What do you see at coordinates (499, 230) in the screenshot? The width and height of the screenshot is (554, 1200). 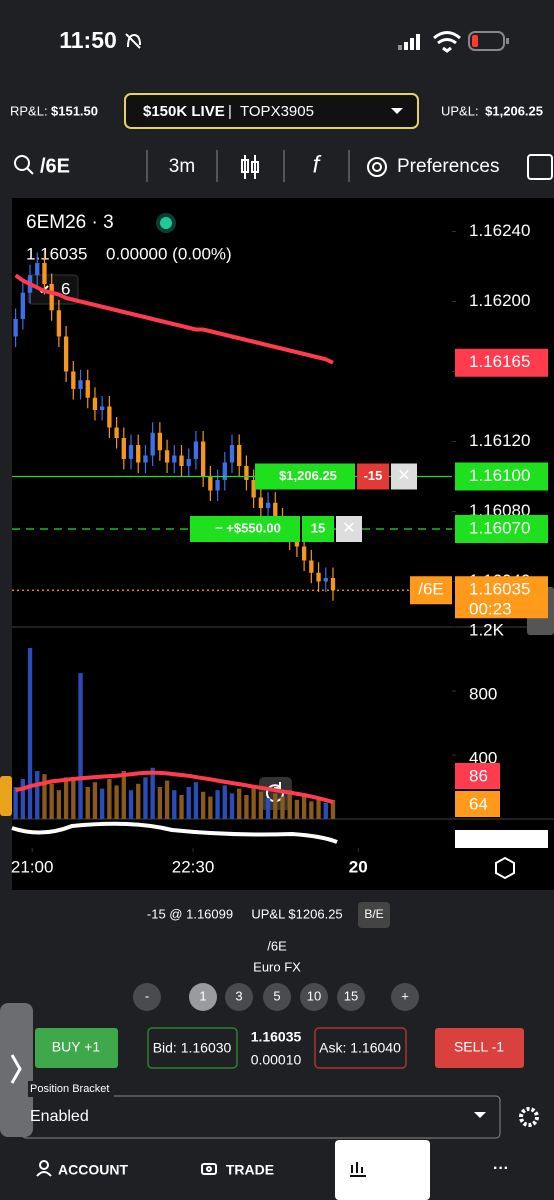 I see `y-tick-label: 1.16240` at bounding box center [499, 230].